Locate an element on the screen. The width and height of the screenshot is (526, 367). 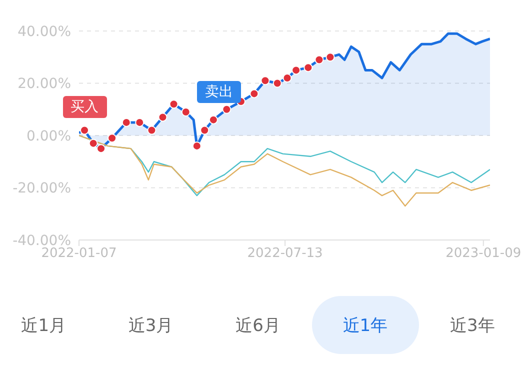
x-tick-label: 2022-07-13 is located at coordinates (285, 254).